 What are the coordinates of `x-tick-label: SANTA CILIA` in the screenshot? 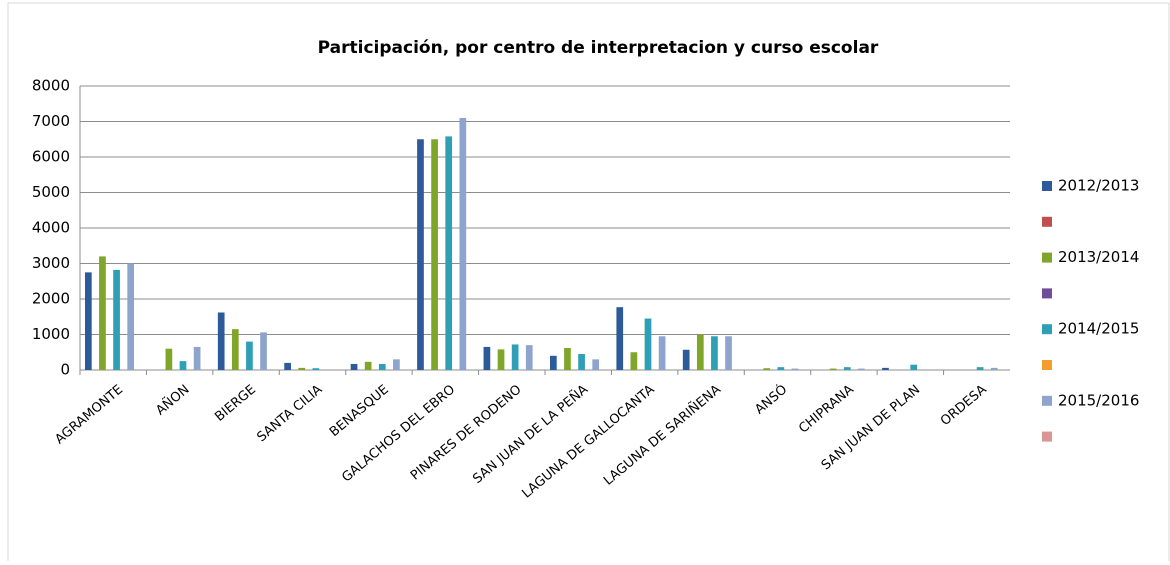 It's located at (289, 413).